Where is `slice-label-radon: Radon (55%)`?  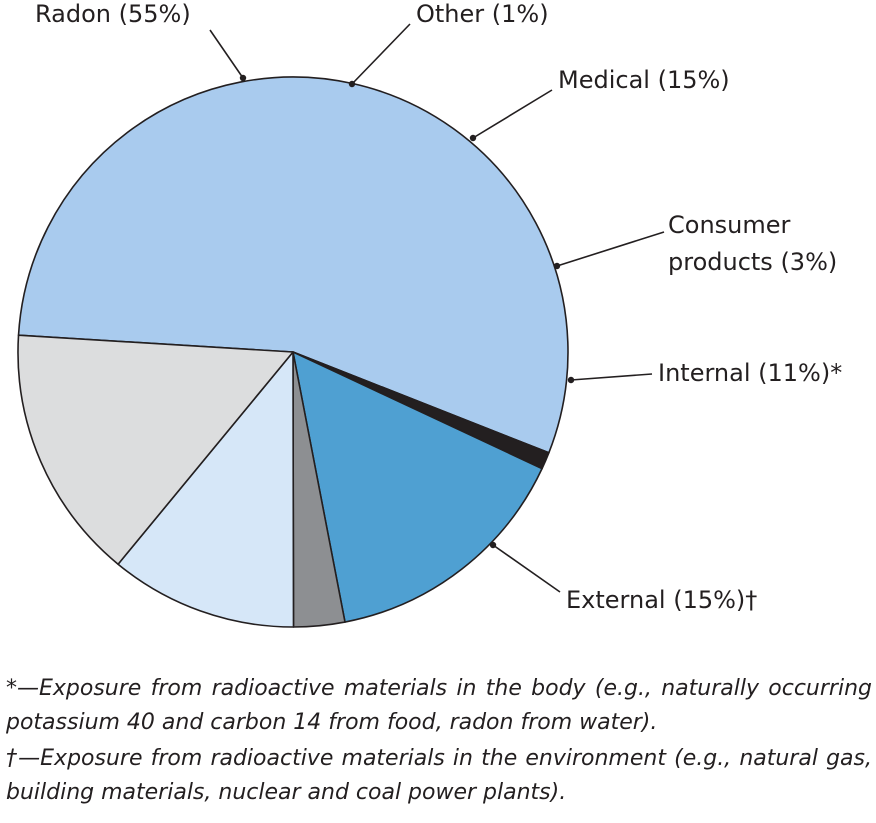
slice-label-radon: Radon (55%) is located at coordinates (113, 14).